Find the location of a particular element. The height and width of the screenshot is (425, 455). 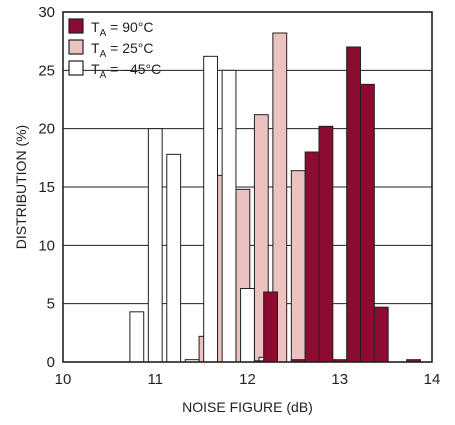

x-tick-label: 13 is located at coordinates (339, 379).